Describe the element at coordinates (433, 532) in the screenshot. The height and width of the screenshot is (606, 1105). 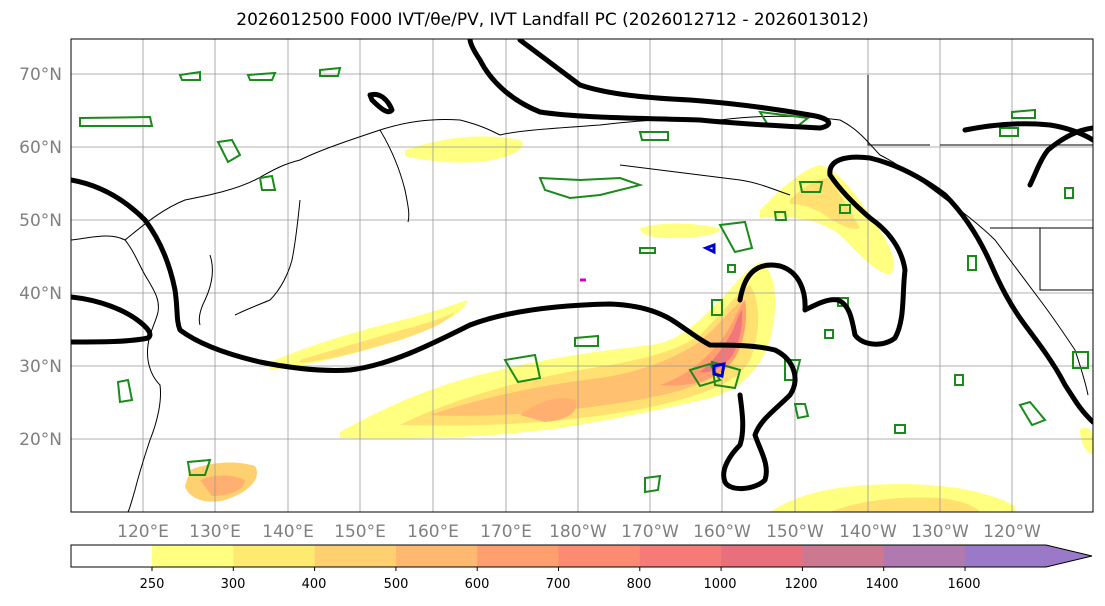
I see `lon-label: 160°E` at that location.